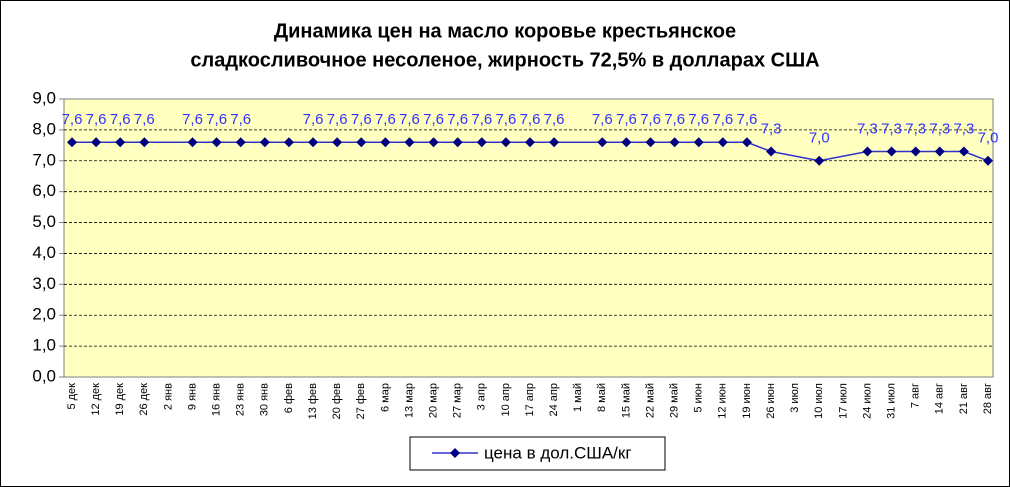 The width and height of the screenshot is (1010, 487). I want to click on x-tick-label: 28 авг, so click(988, 398).